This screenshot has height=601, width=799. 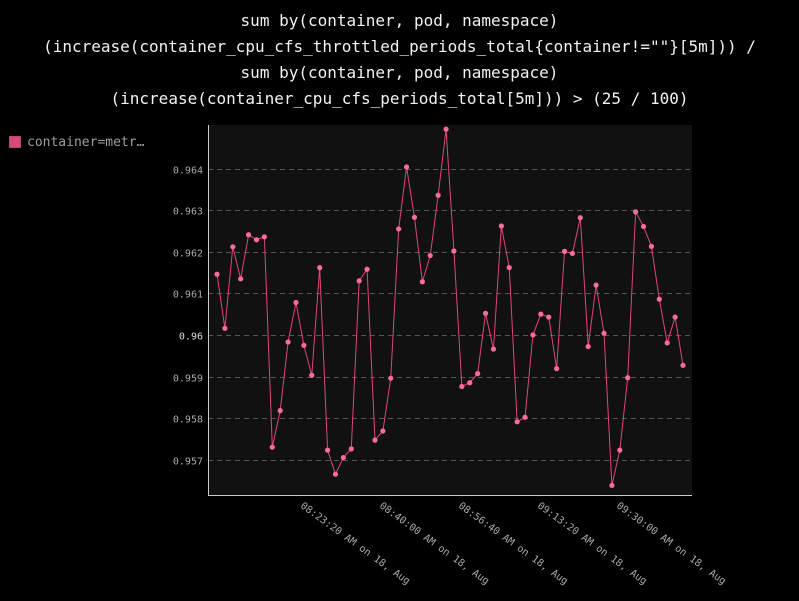 I want to click on y-tick-label: 0.962, so click(x=188, y=254).